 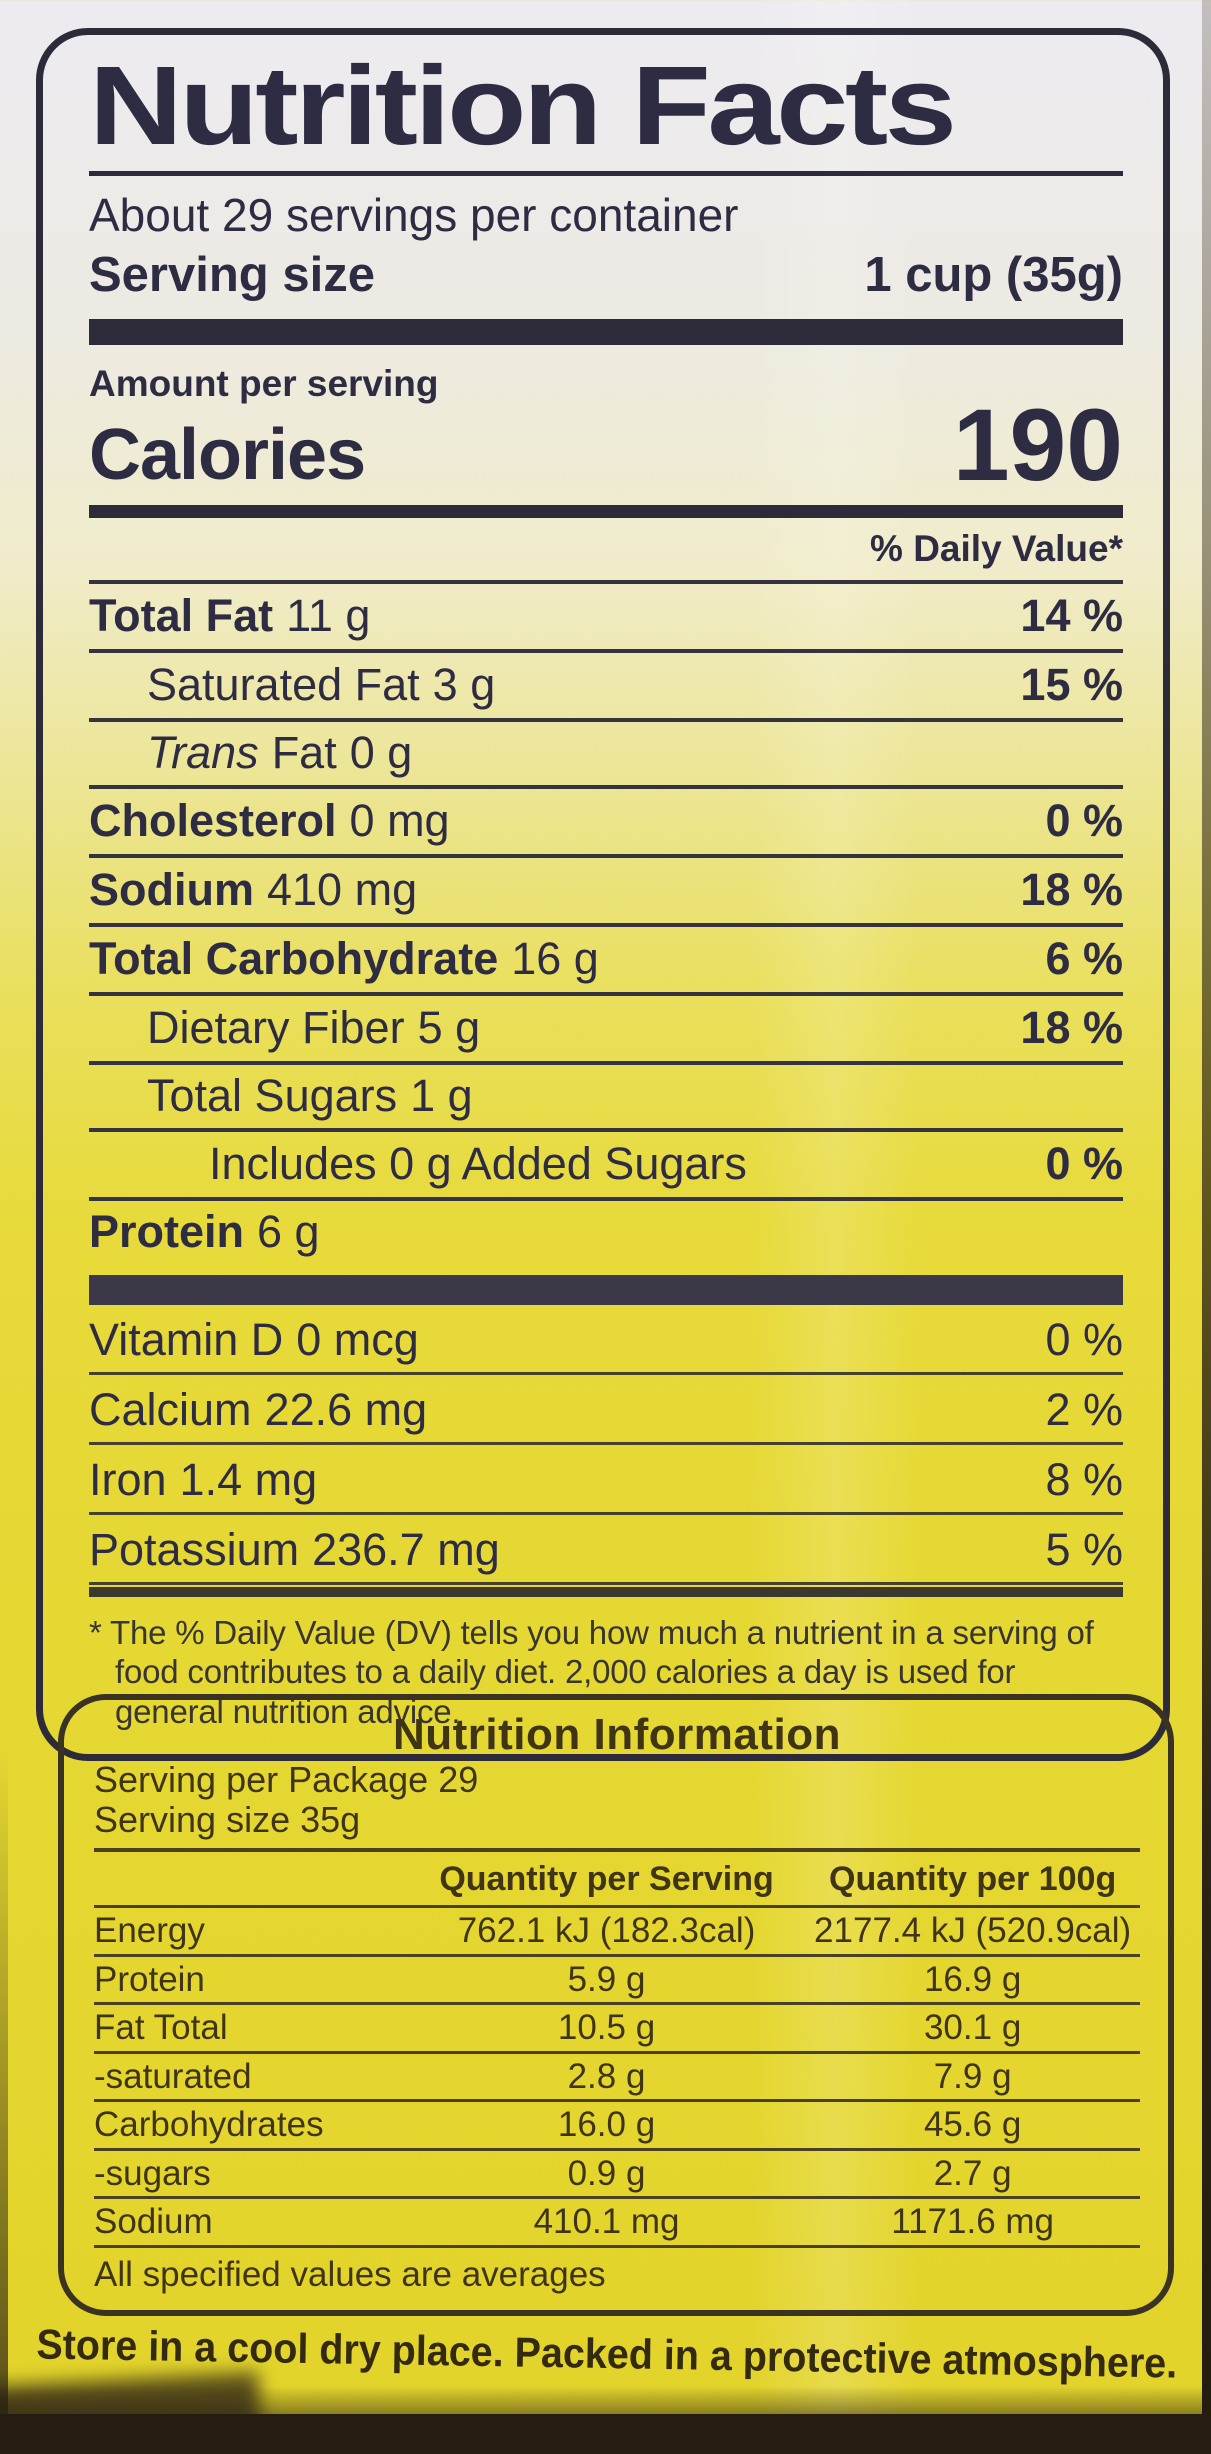 What do you see at coordinates (606, 1979) in the screenshot?
I see `row-per-serving: 5.9 g` at bounding box center [606, 1979].